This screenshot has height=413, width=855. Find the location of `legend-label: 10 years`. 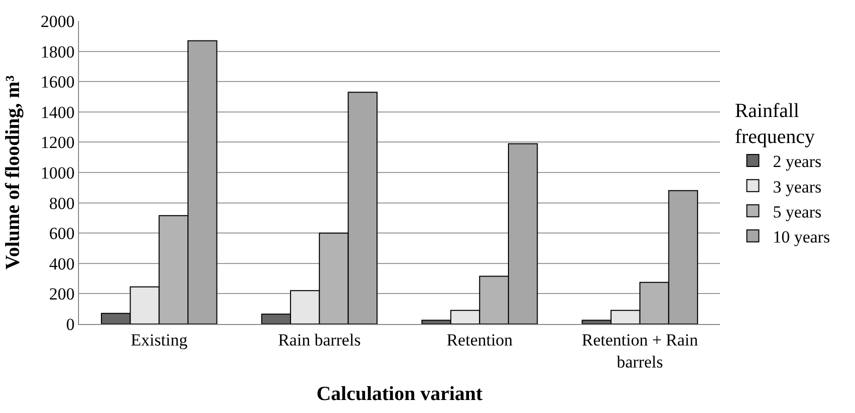

legend-label: 10 years is located at coordinates (801, 236).